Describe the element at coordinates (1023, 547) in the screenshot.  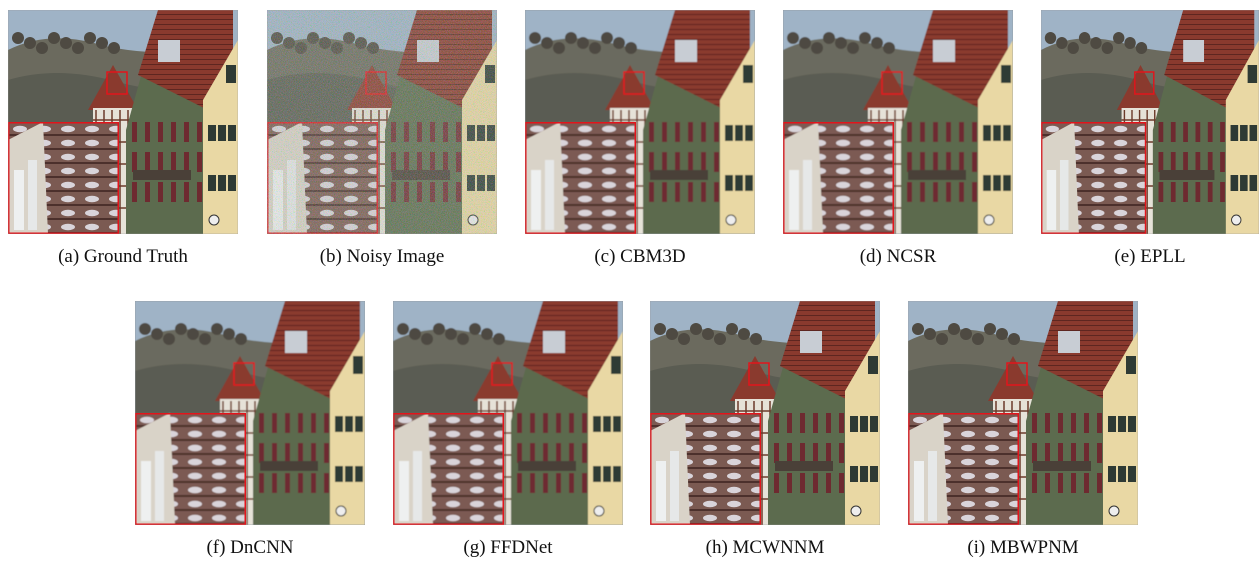
I see `caption: (i) MBWPNM` at that location.